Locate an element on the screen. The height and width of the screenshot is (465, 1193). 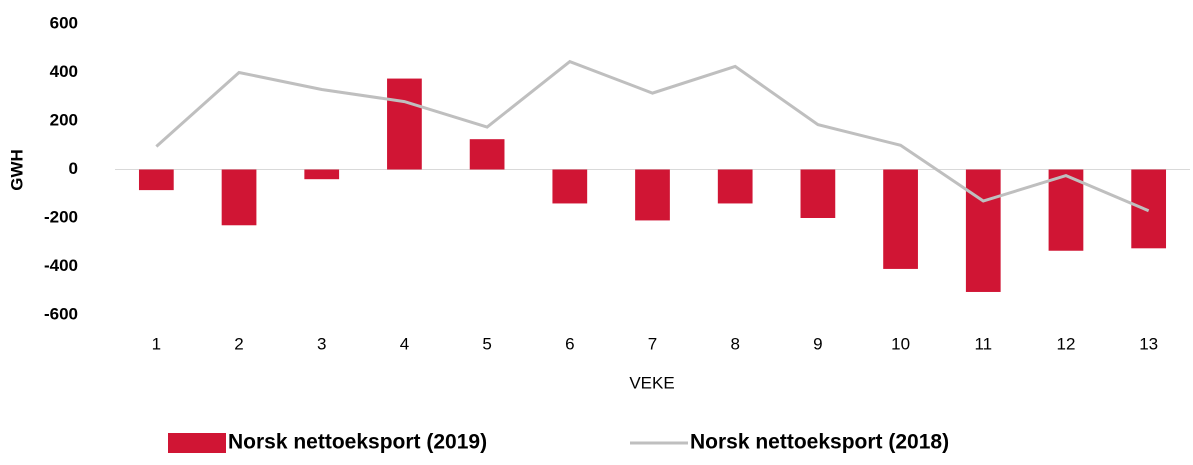
x-tick-label: 6 is located at coordinates (569, 343).